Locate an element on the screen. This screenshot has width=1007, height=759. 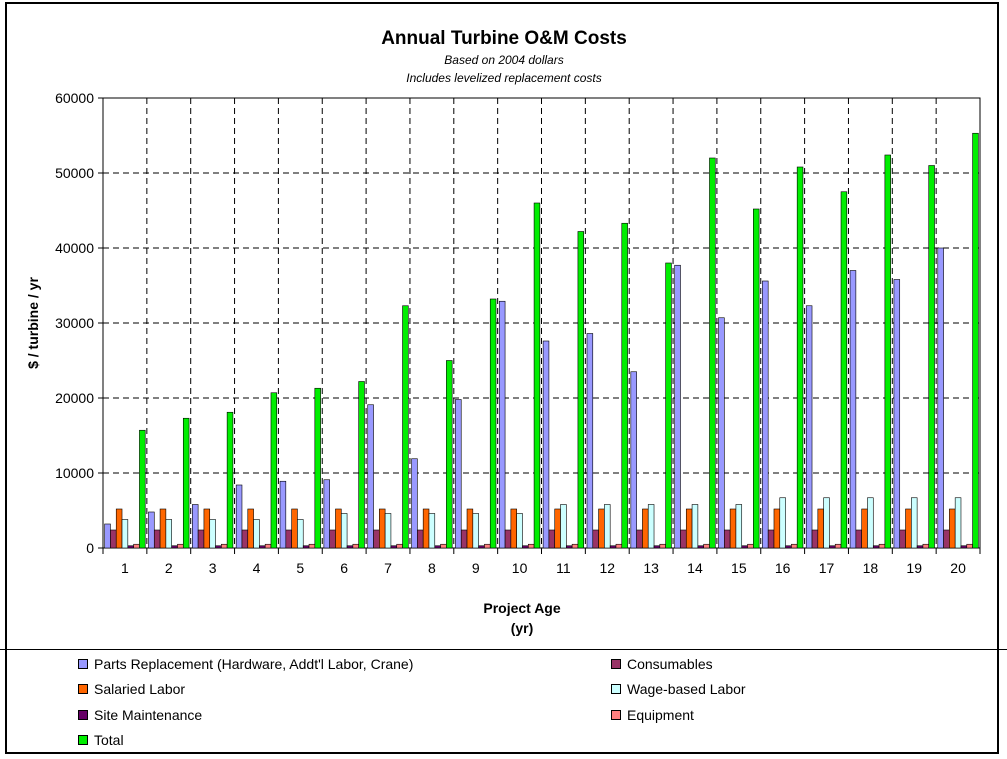
x-axis-title-line-2: (yr) is located at coordinates (522, 628).